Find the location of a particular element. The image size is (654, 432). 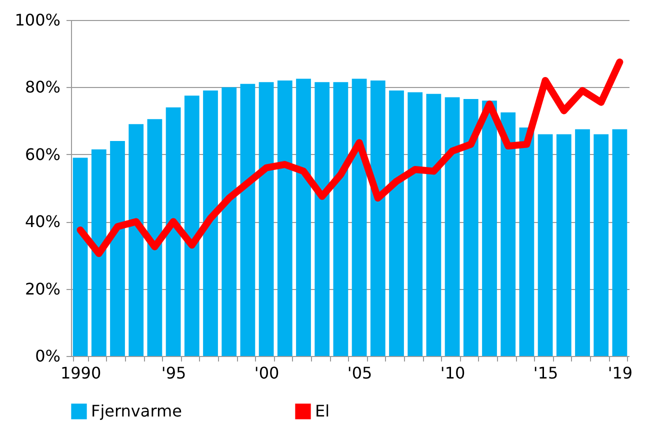

y-tick-label: 0% is located at coordinates (47, 356).